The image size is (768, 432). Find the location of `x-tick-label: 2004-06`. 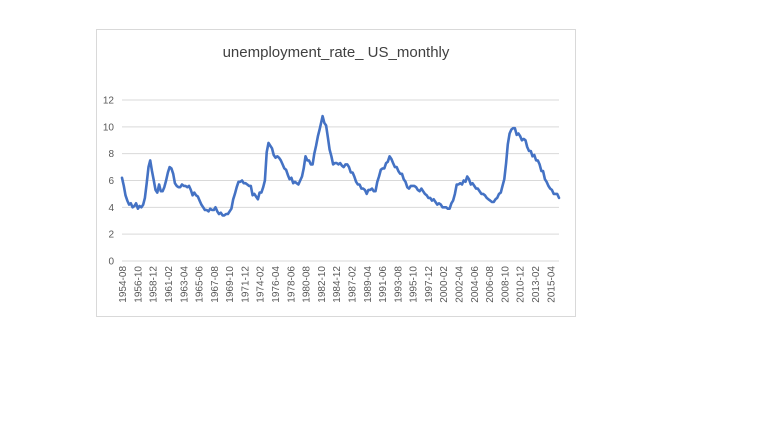

x-tick-label: 2004-06 is located at coordinates (475, 284).